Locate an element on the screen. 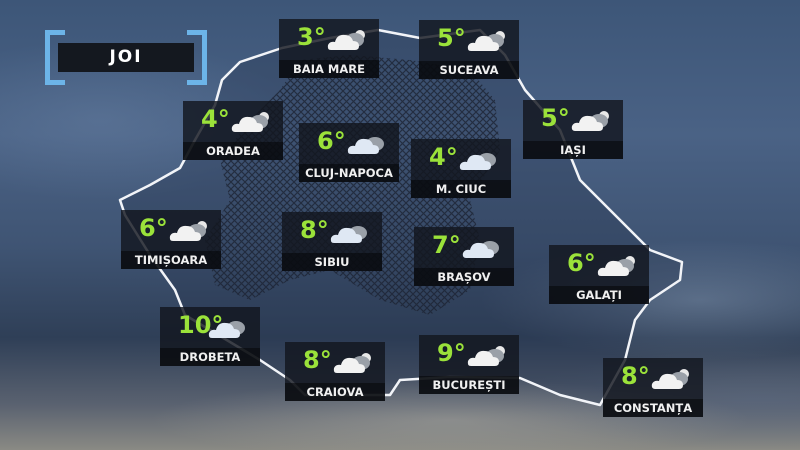 The width and height of the screenshot is (800, 450). city-name: CLUJ-NAPOCA is located at coordinates (349, 173).